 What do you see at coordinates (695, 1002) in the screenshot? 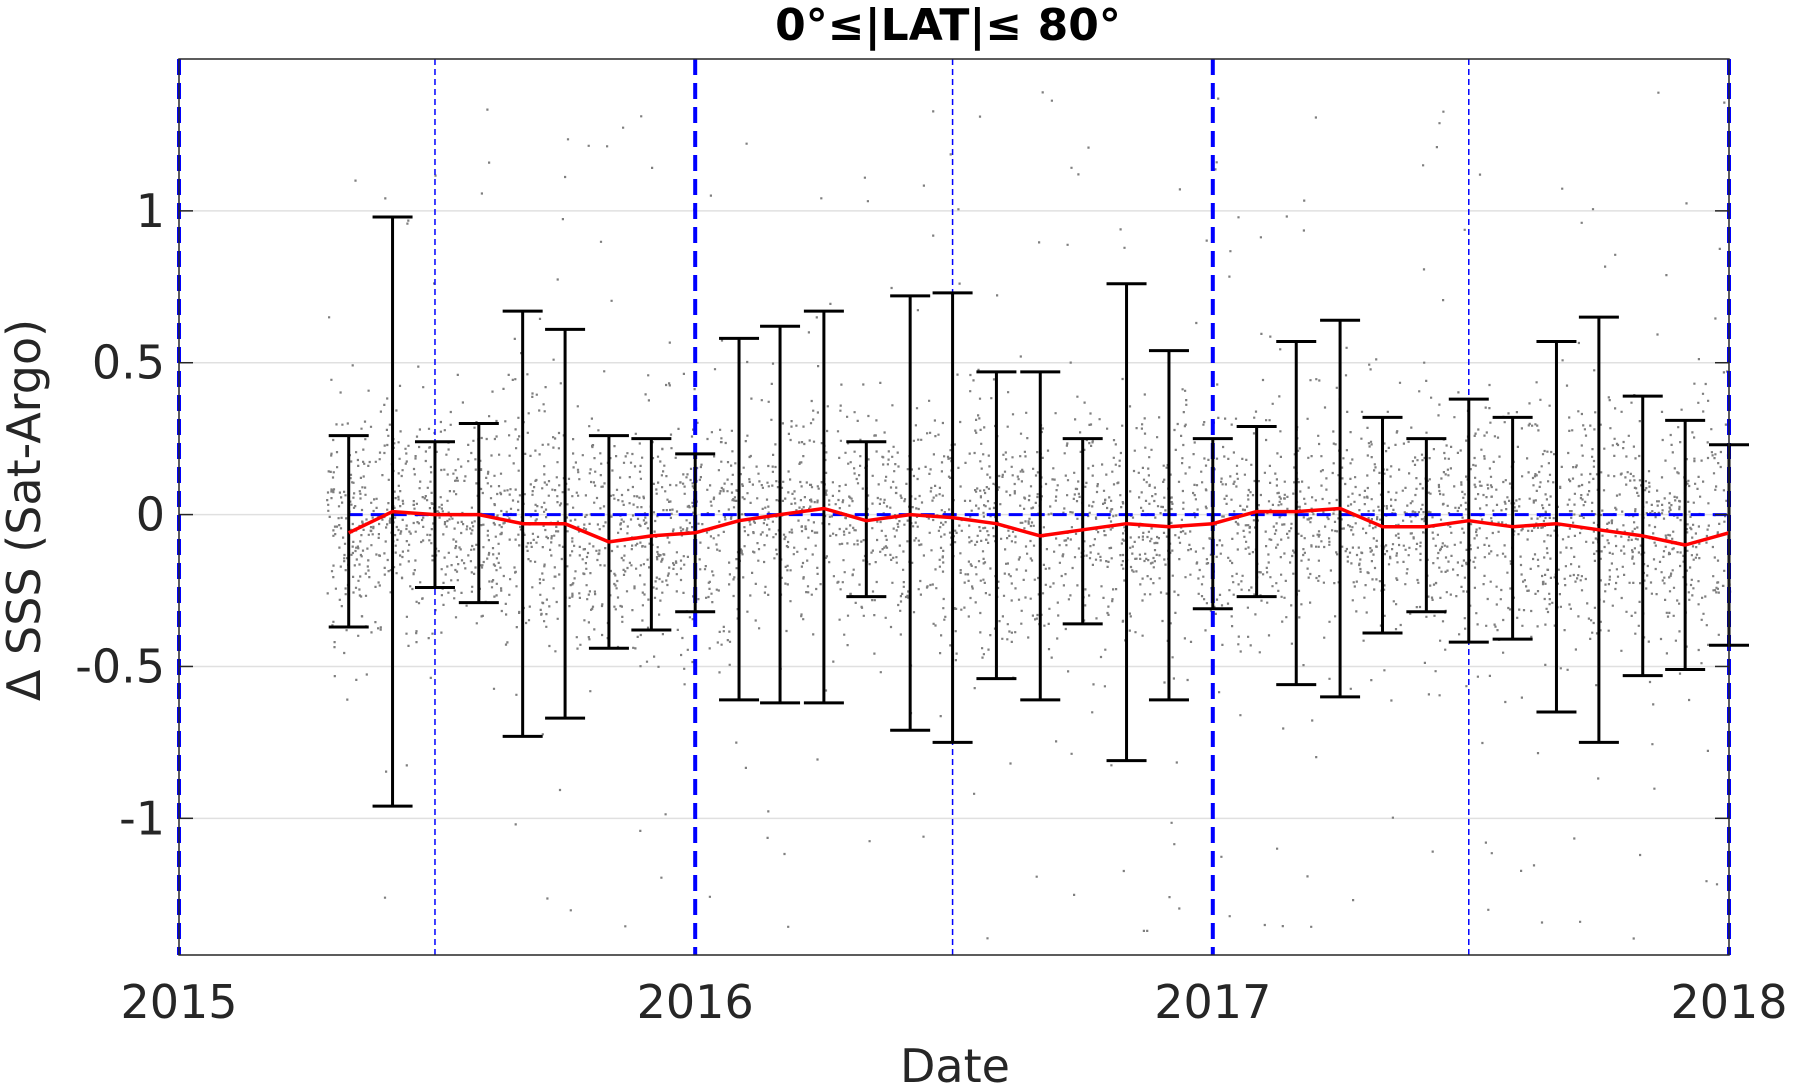
I see `x-tick-label: 2016` at bounding box center [695, 1002].